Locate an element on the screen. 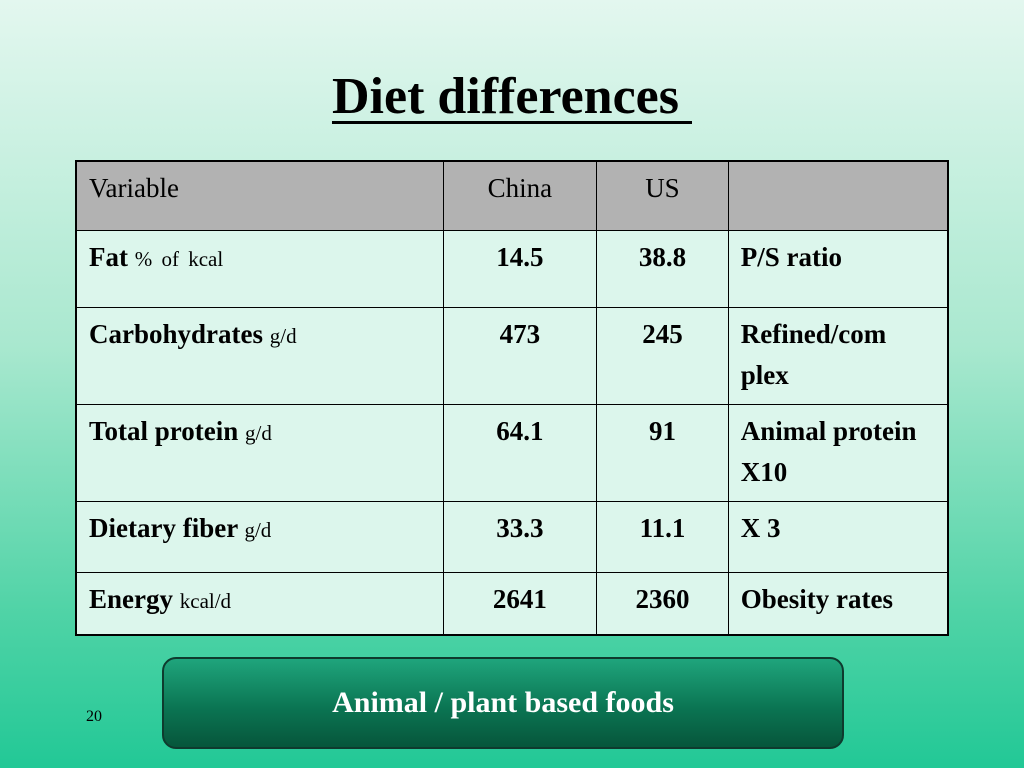  slide-title: Diet differences is located at coordinates (512, 97).